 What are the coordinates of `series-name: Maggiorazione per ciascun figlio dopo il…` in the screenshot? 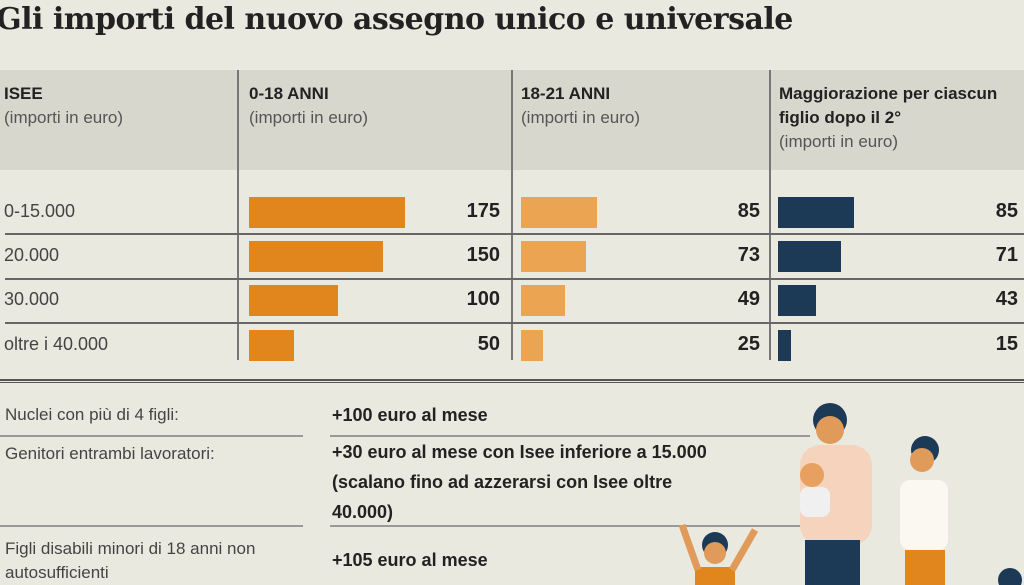 It's located at (888, 105).